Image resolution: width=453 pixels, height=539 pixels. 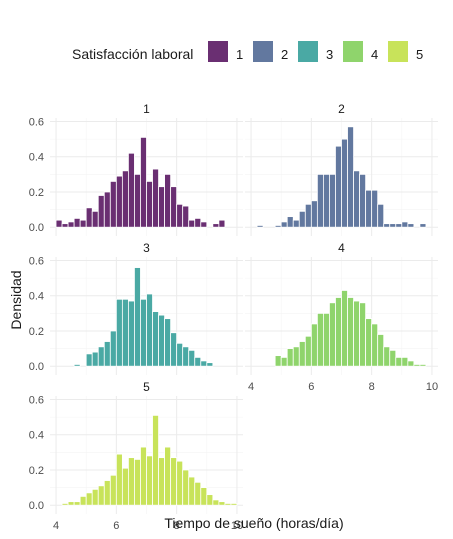 I want to click on facet-panel-5: 5 0.0 0.2 0.4 0.6 4 6 8 10, so click(x=136, y=456).